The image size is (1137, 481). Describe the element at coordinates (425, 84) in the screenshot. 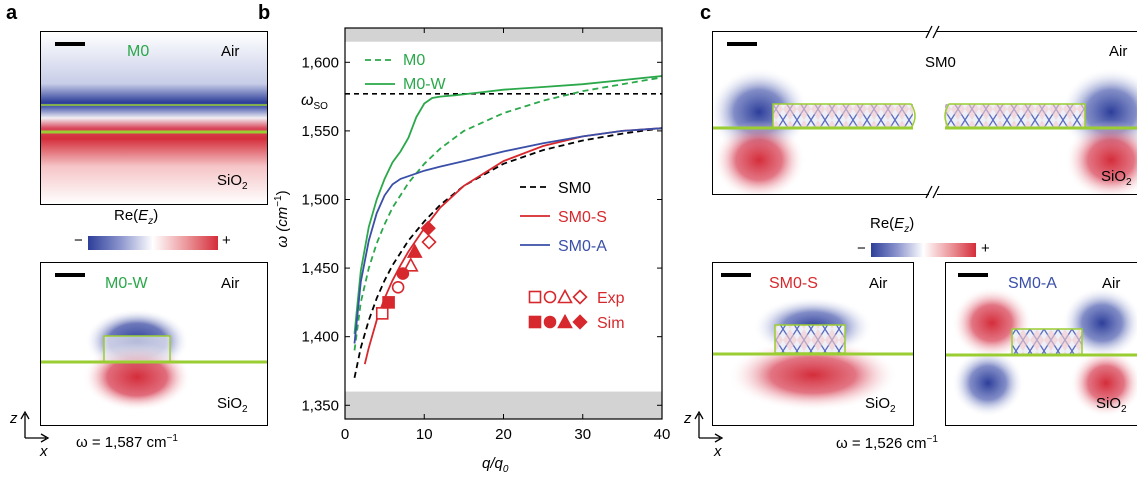

I see `legend-label-m0-w: M0-W` at that location.